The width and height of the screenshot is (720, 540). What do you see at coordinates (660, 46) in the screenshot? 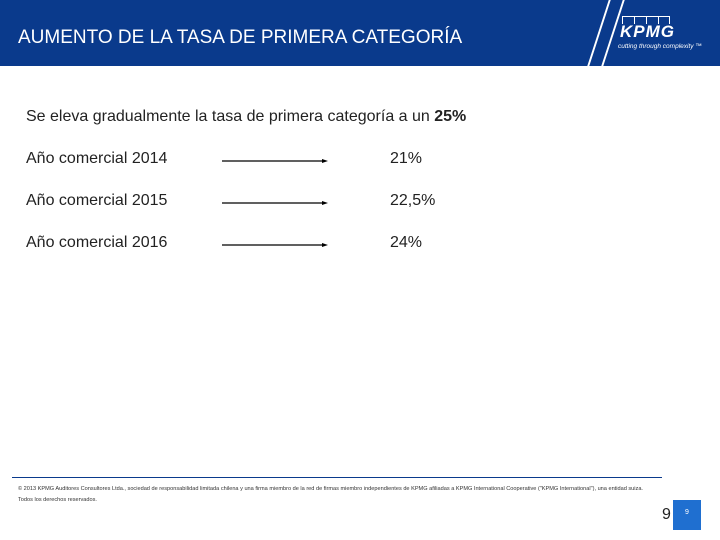
I see `tagline: cutting through complexity ™` at bounding box center [660, 46].